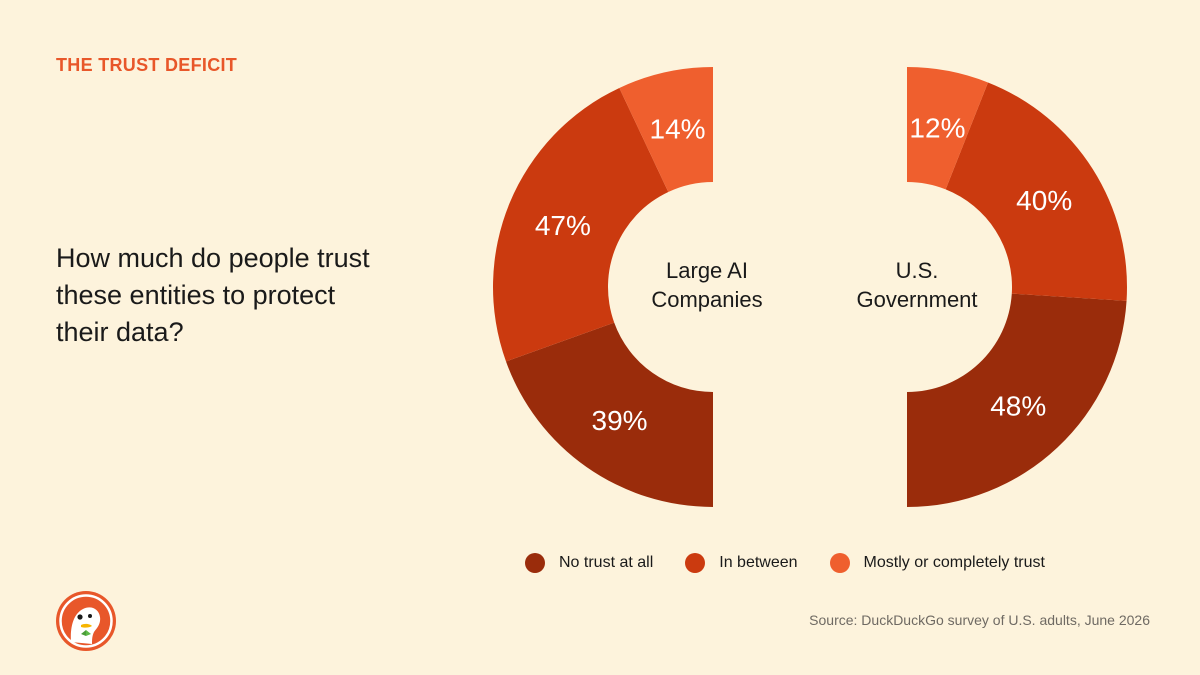 The height and width of the screenshot is (675, 1200). I want to click on donut-0-center-label-line-1: Companies, so click(706, 299).